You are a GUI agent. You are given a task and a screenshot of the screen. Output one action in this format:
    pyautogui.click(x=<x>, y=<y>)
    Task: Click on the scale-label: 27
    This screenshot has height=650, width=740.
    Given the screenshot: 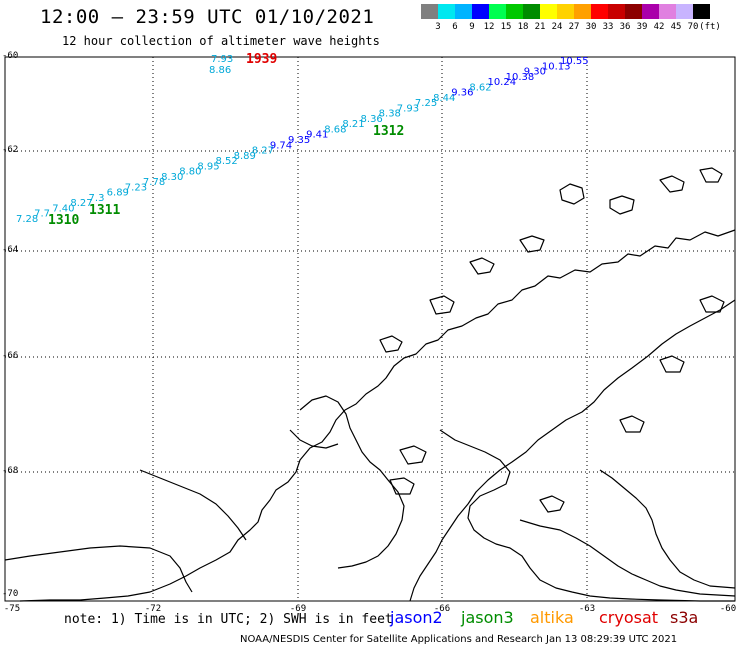 What is the action you would take?
    pyautogui.click(x=574, y=27)
    